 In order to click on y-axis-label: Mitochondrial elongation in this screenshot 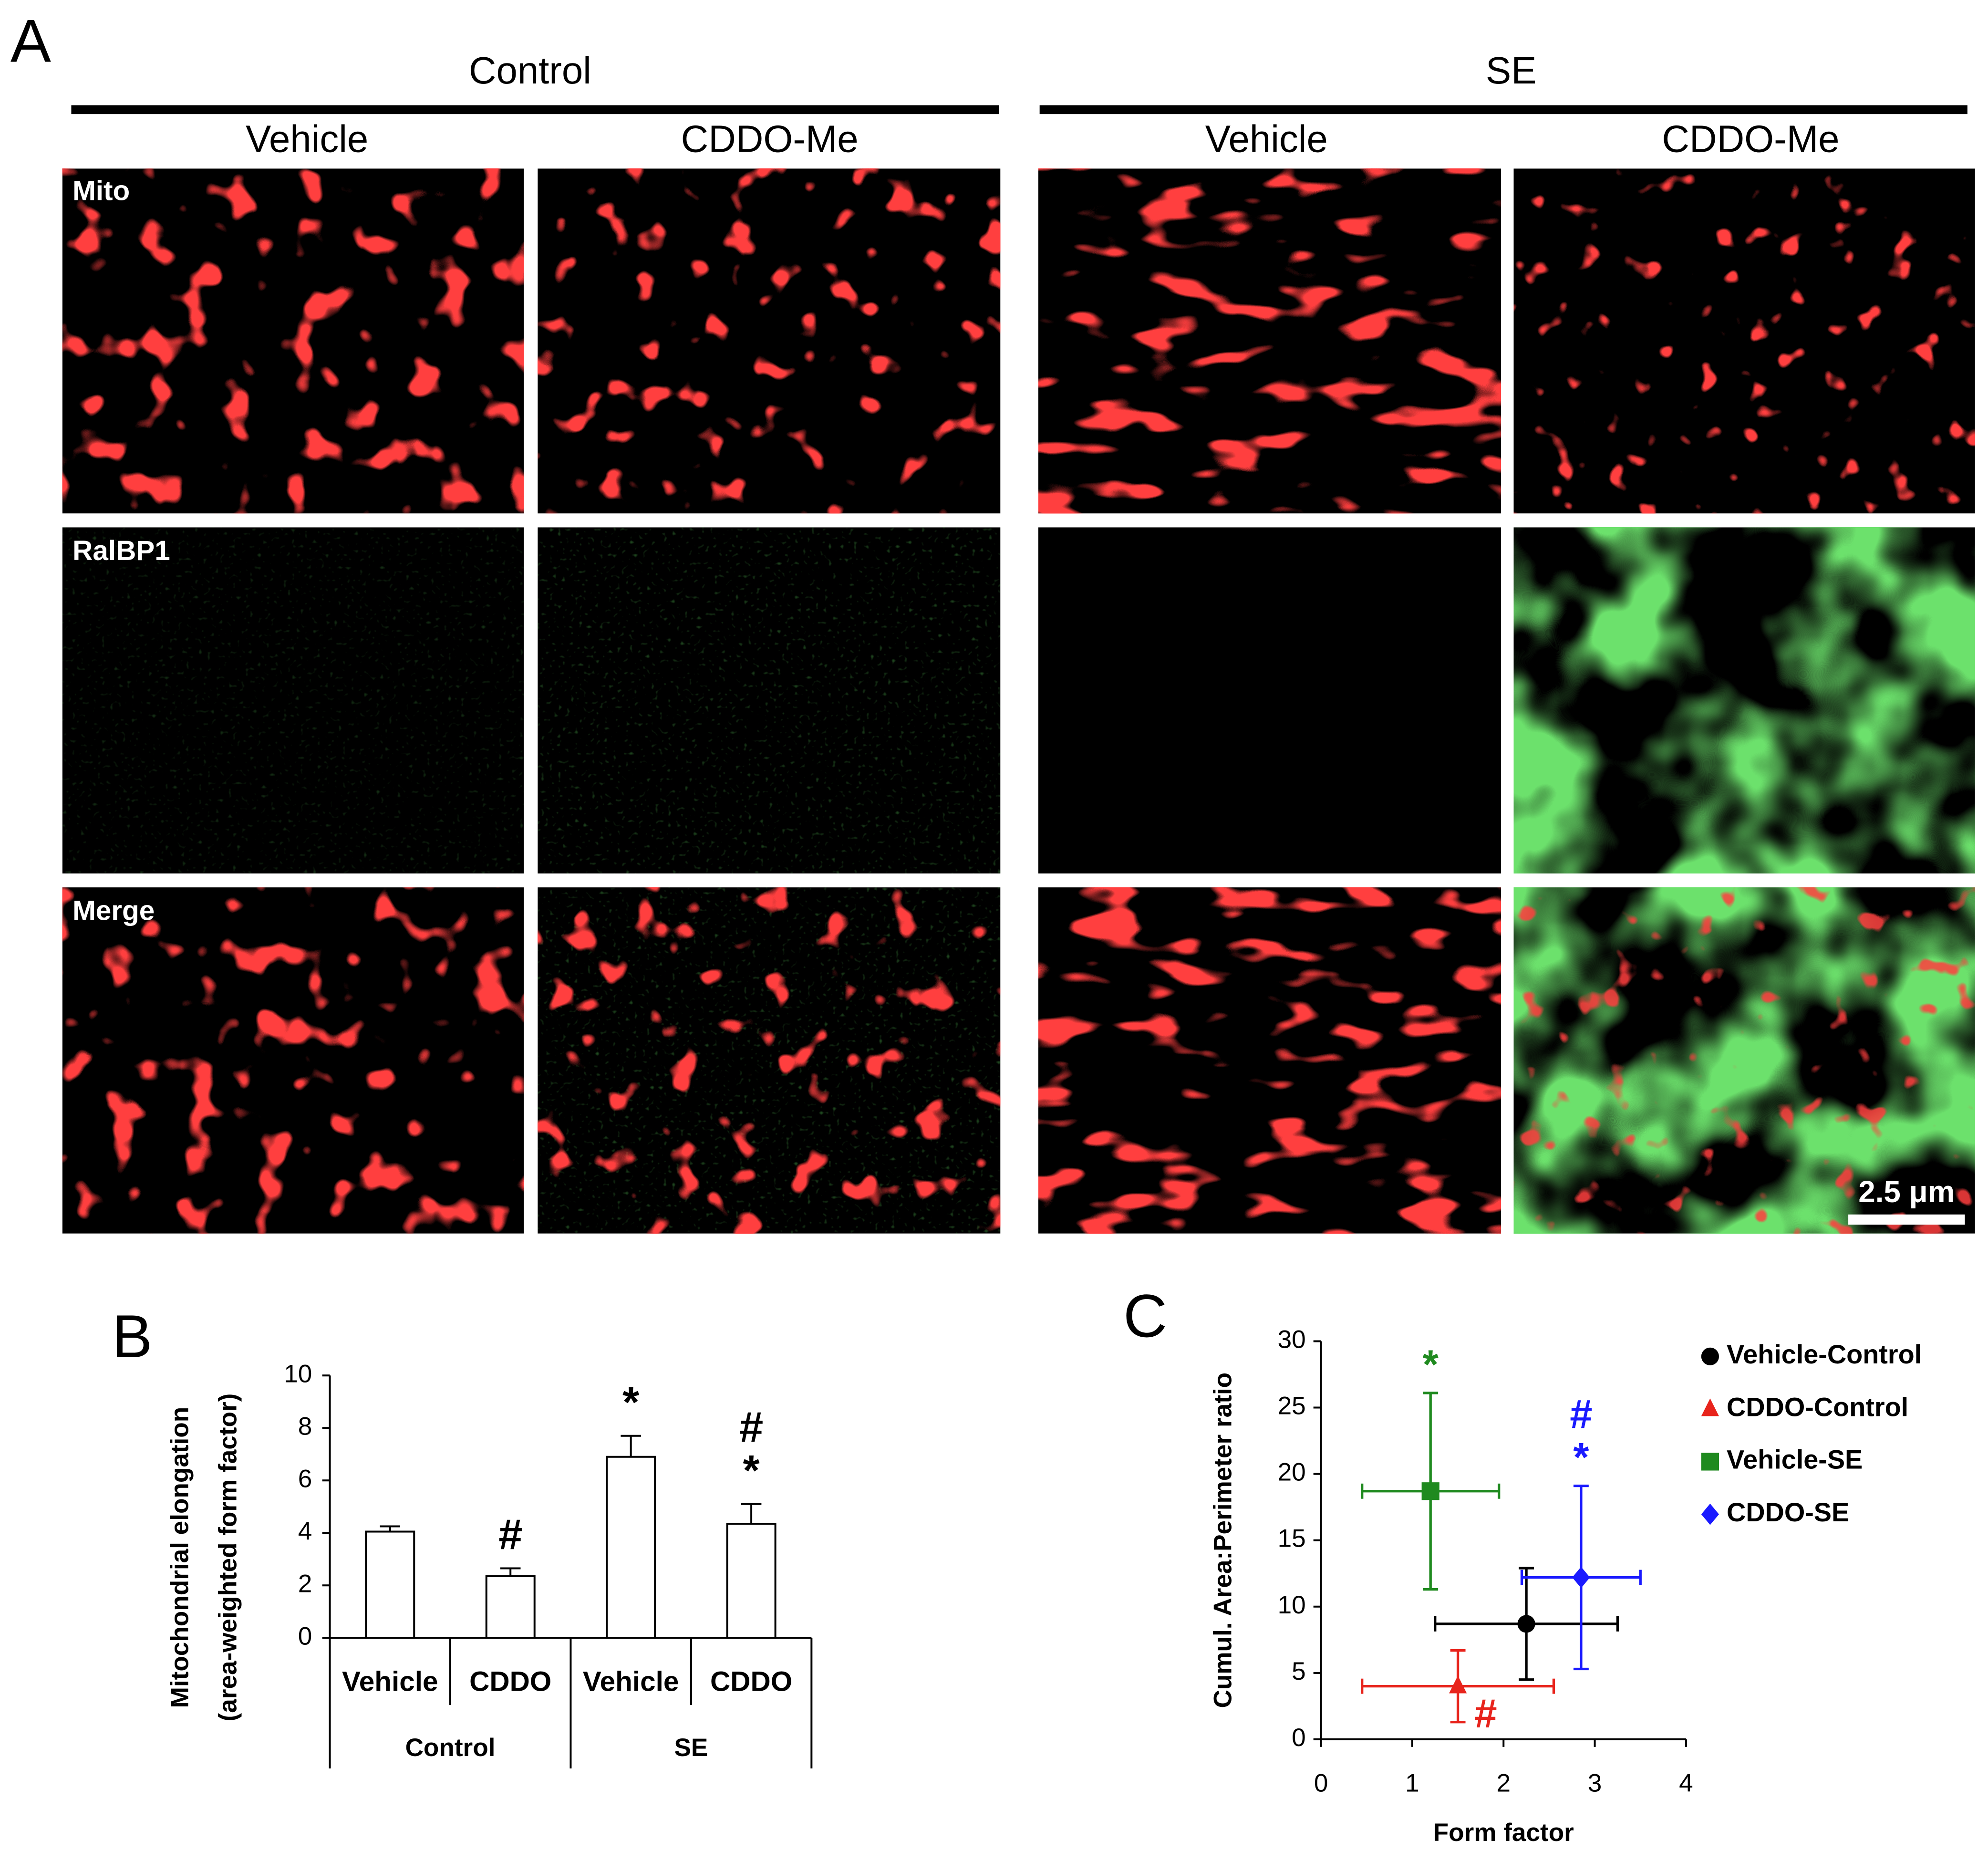, I will do `click(180, 1557)`.